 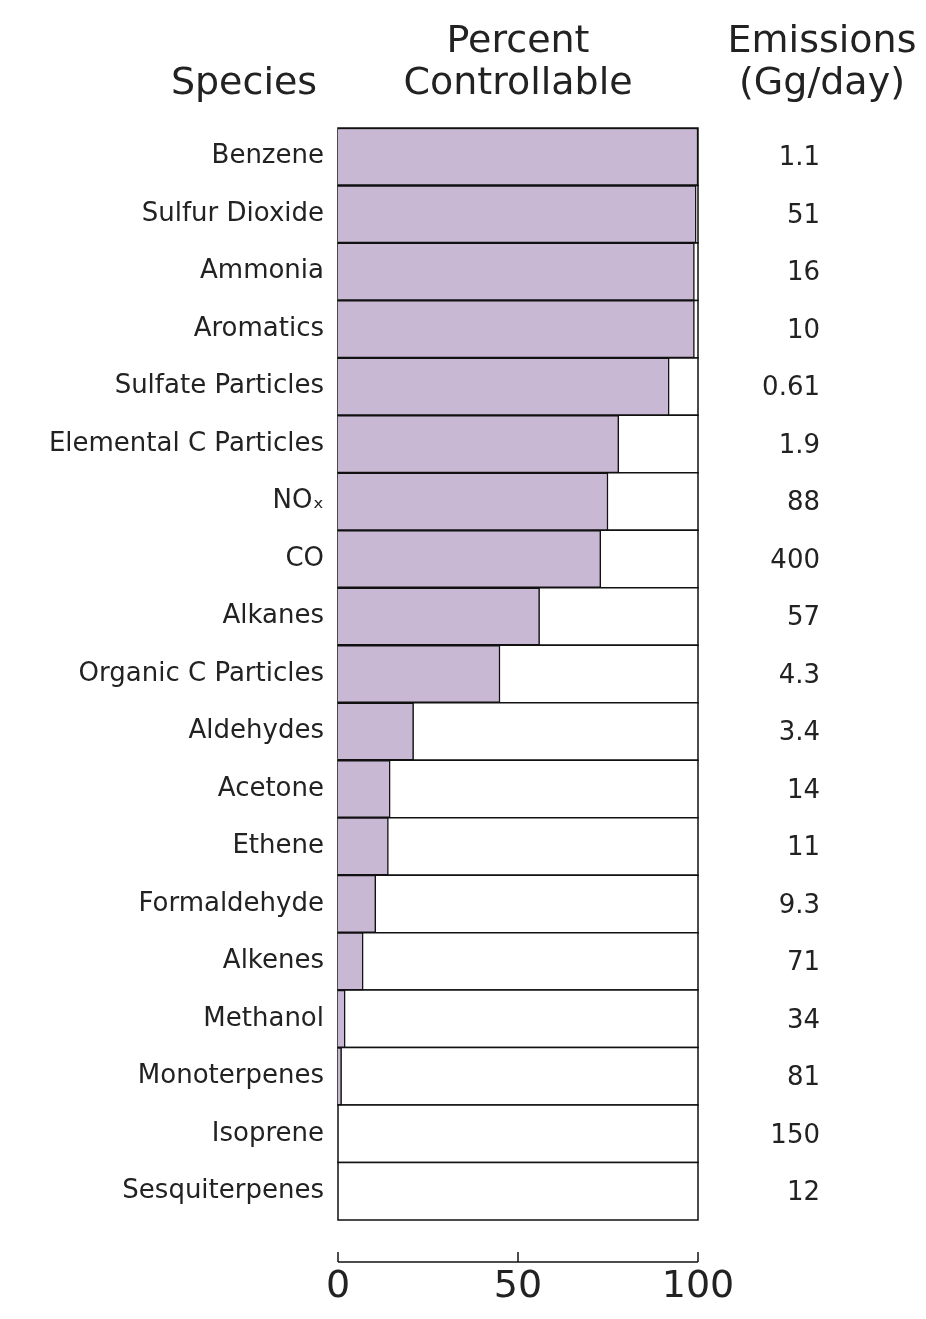 I want to click on y-tick-label: Monoterpenes, so click(x=230, y=1074).